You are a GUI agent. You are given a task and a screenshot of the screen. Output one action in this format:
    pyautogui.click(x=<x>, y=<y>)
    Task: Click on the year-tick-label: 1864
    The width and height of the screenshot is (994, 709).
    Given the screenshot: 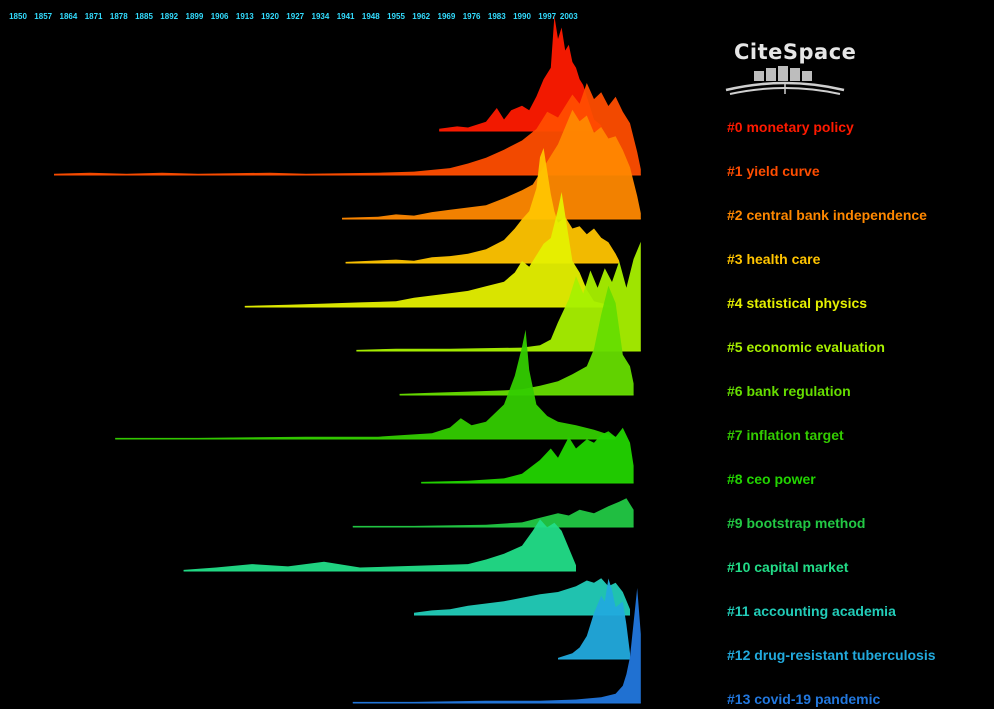 What is the action you would take?
    pyautogui.click(x=69, y=16)
    